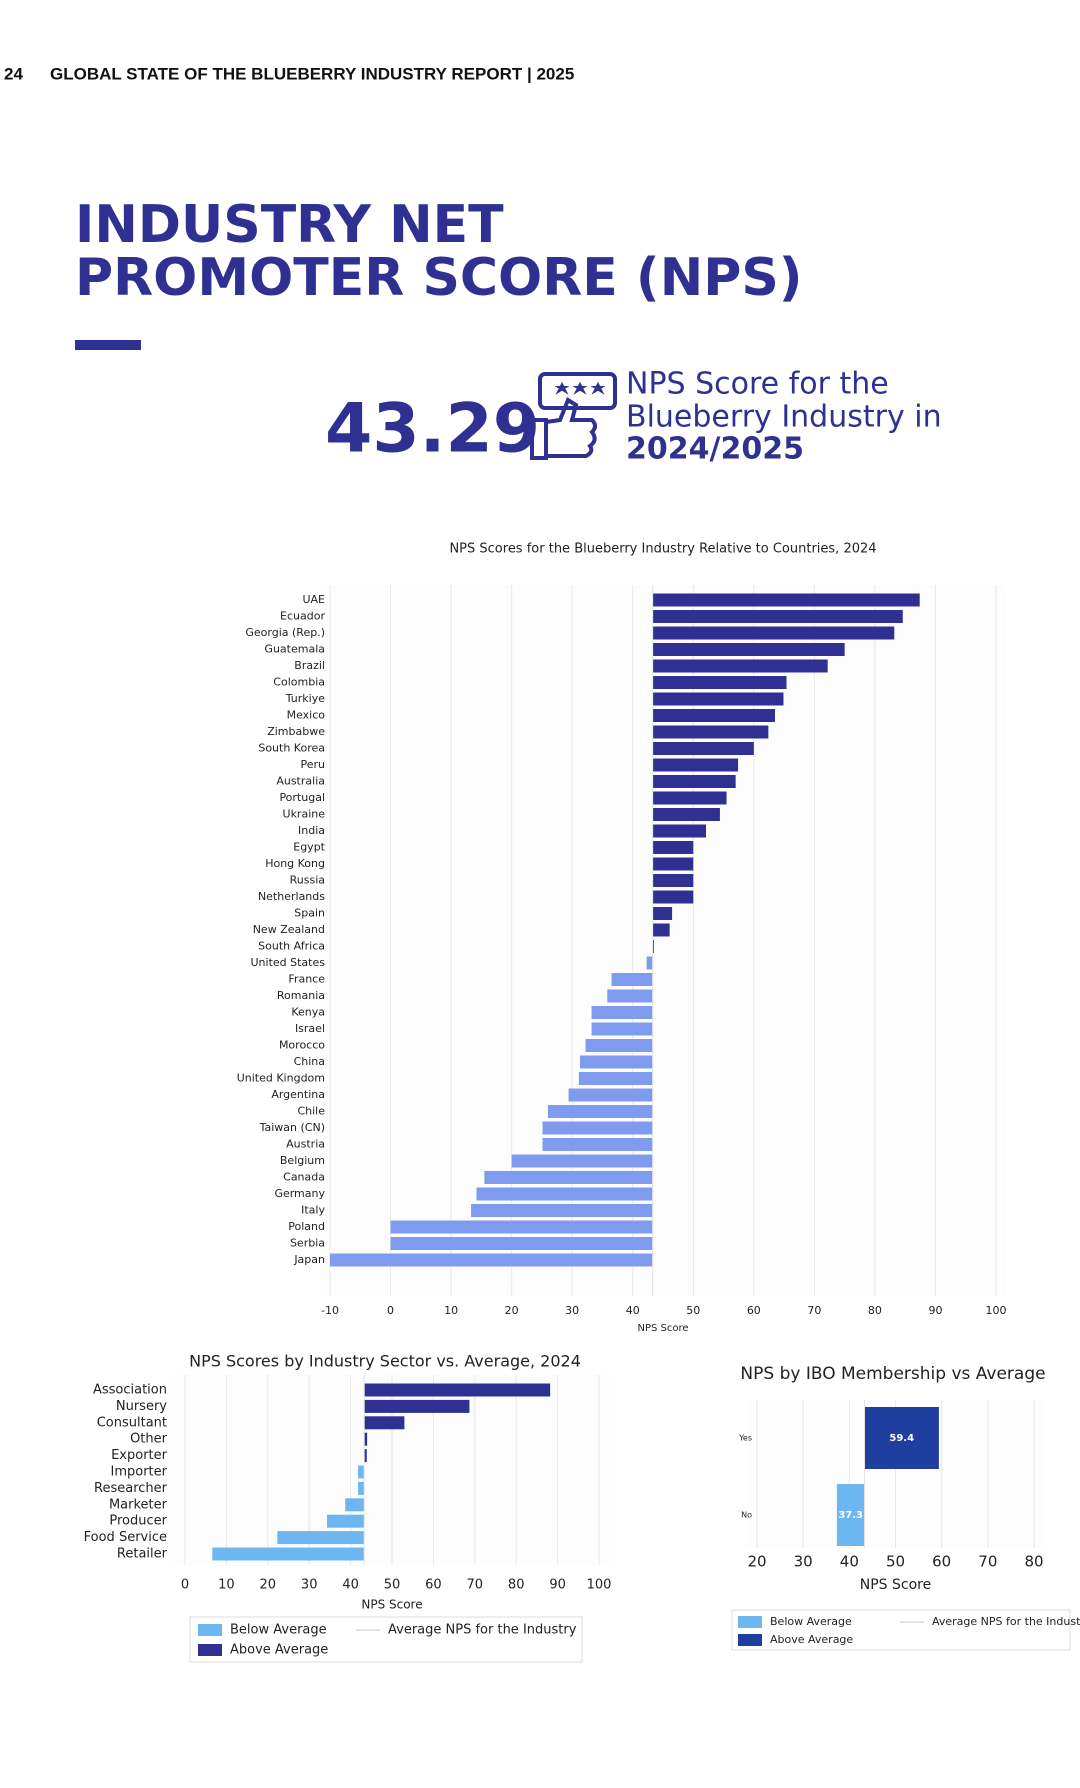 This screenshot has height=1788, width=1080. What do you see at coordinates (138, 1504) in the screenshot?
I see `category-label: Marketer` at bounding box center [138, 1504].